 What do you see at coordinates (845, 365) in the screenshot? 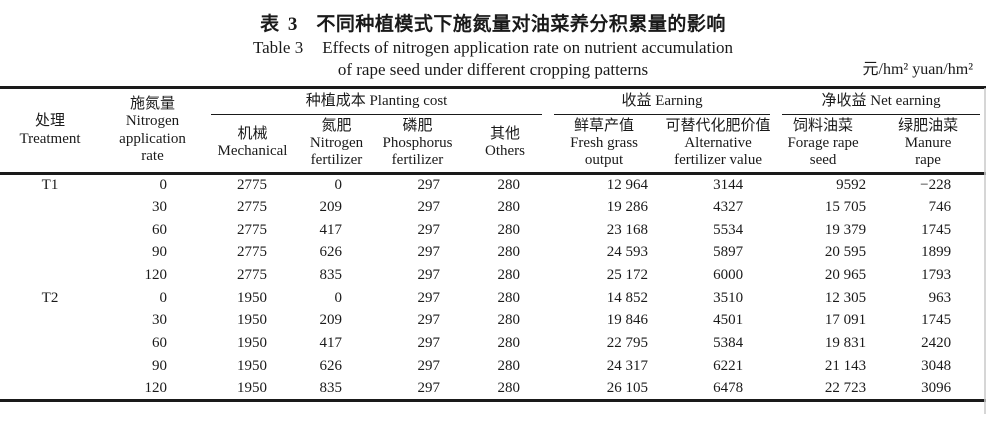
I see `value-cell: 21 143` at bounding box center [845, 365].